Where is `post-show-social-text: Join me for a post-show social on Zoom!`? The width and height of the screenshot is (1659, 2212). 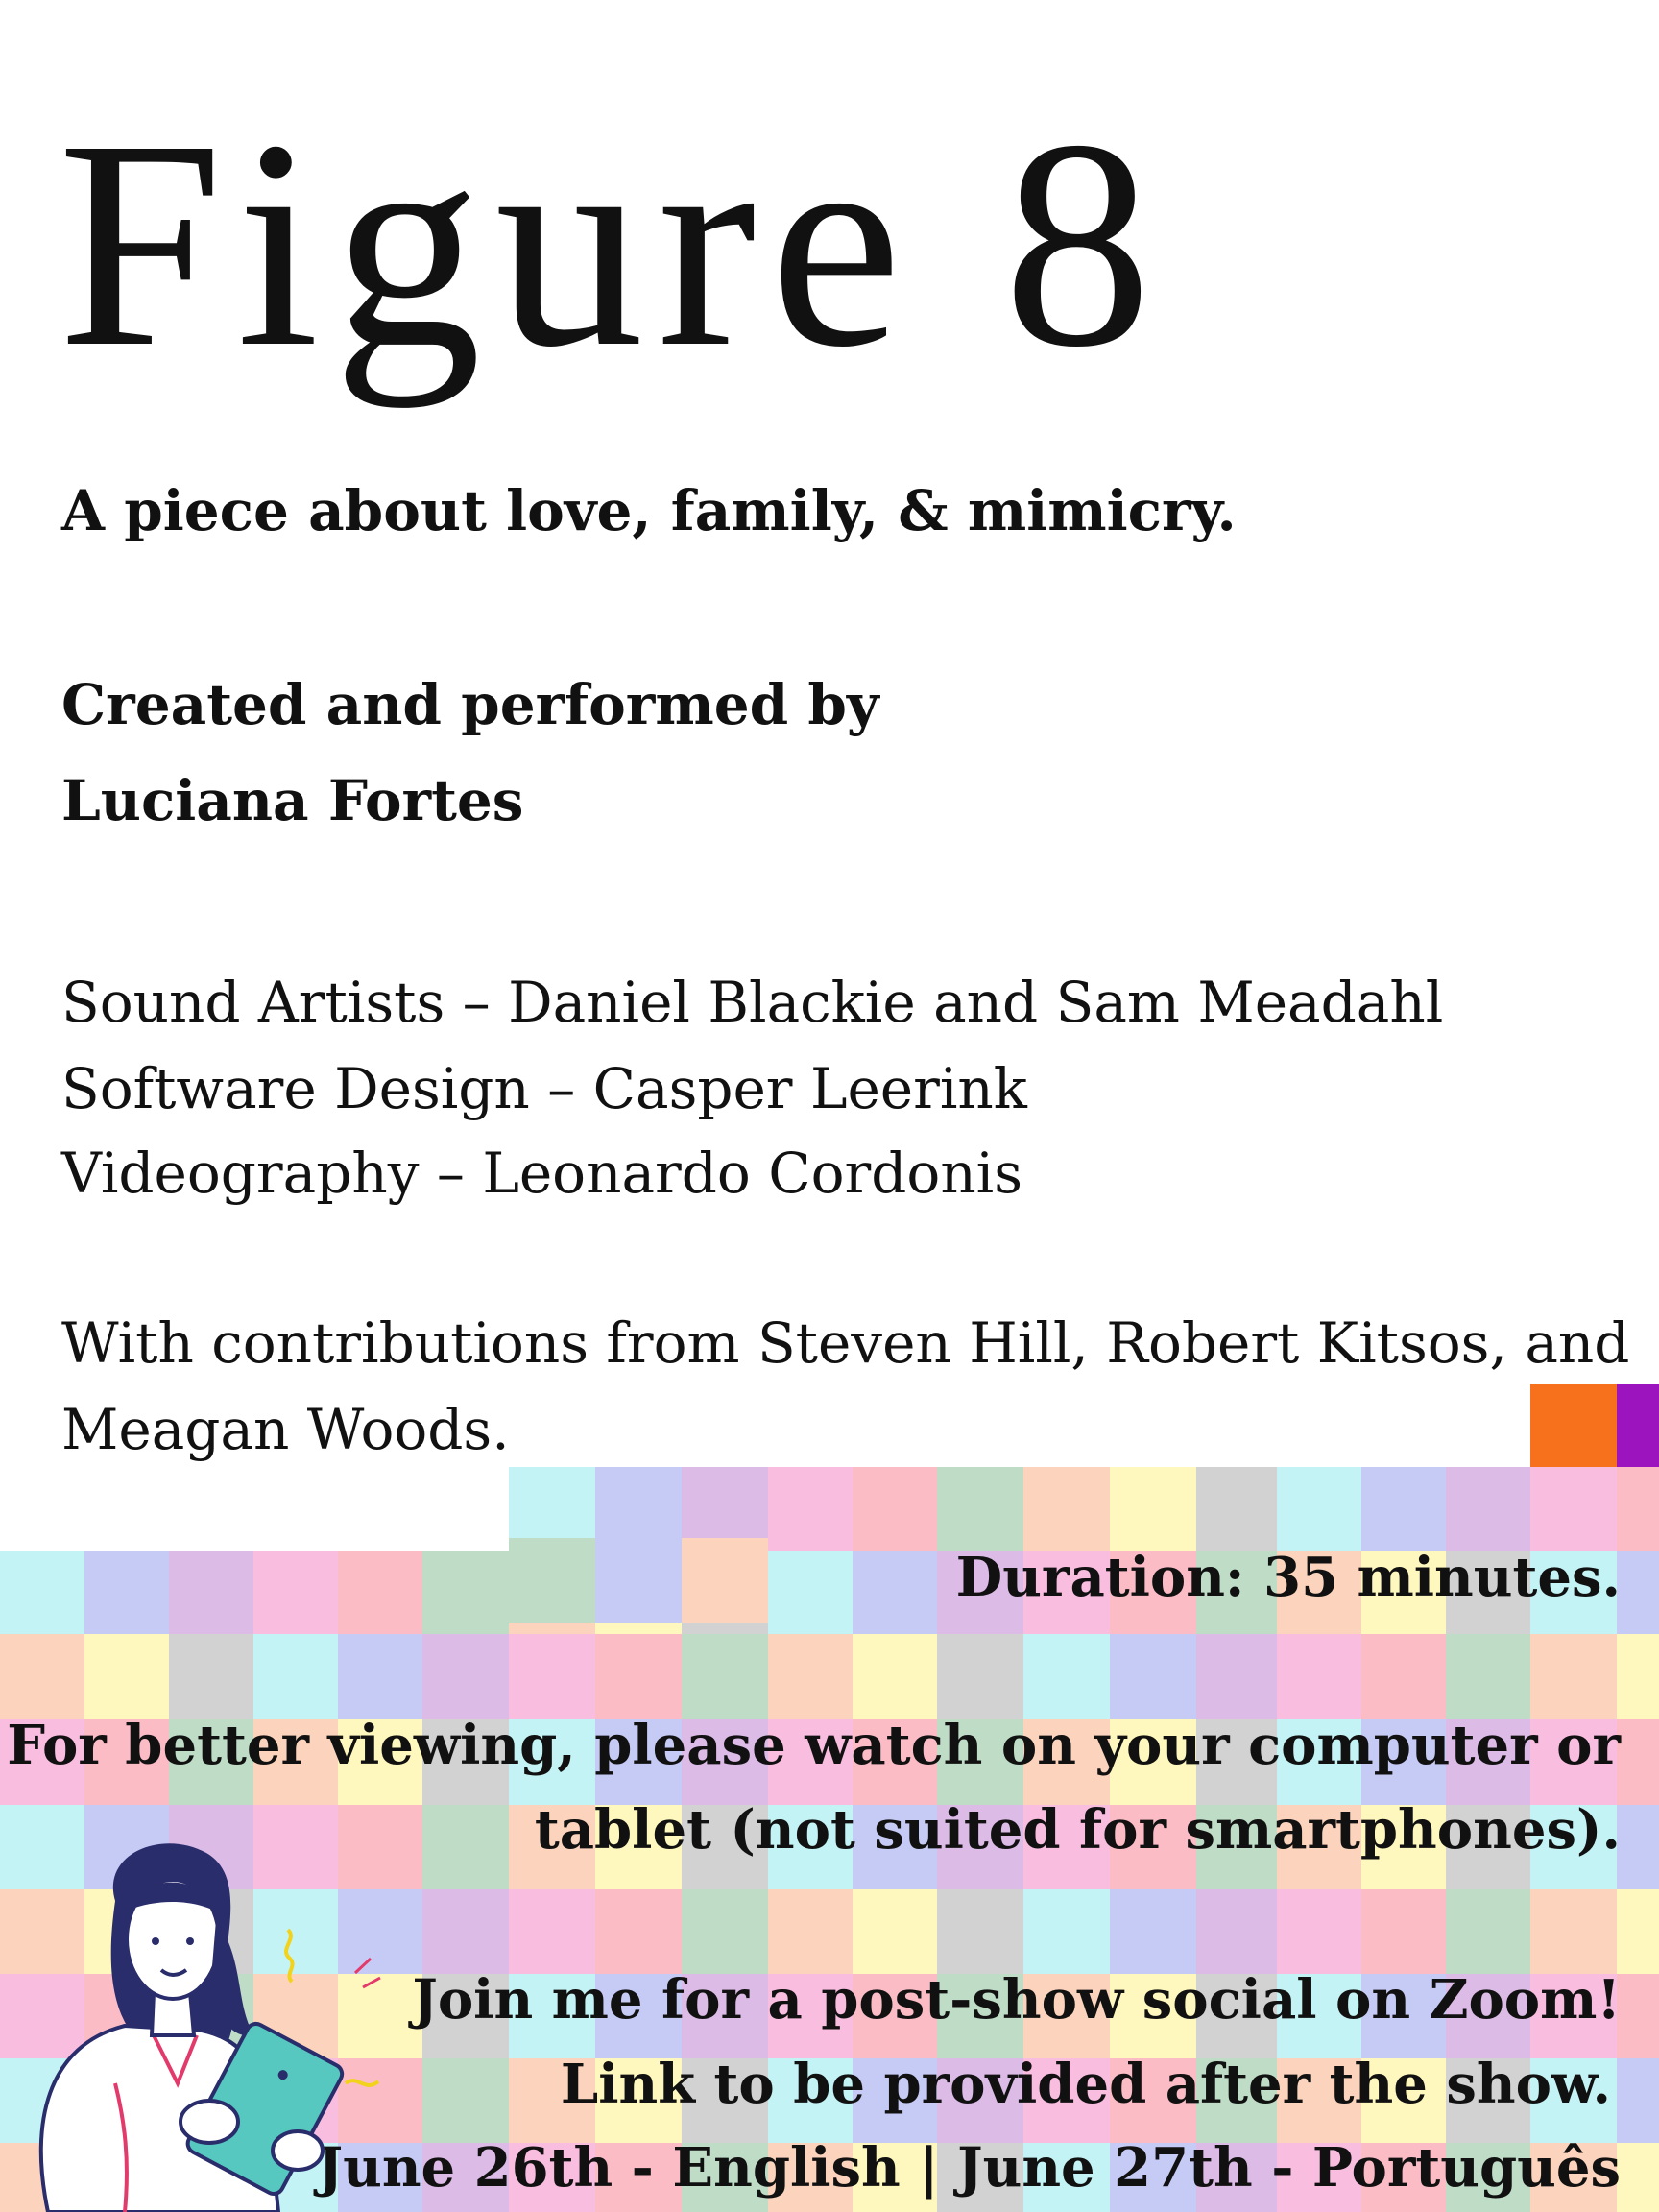 post-show-social-text: Join me for a post-show social on Zoom! is located at coordinates (1017, 2000).